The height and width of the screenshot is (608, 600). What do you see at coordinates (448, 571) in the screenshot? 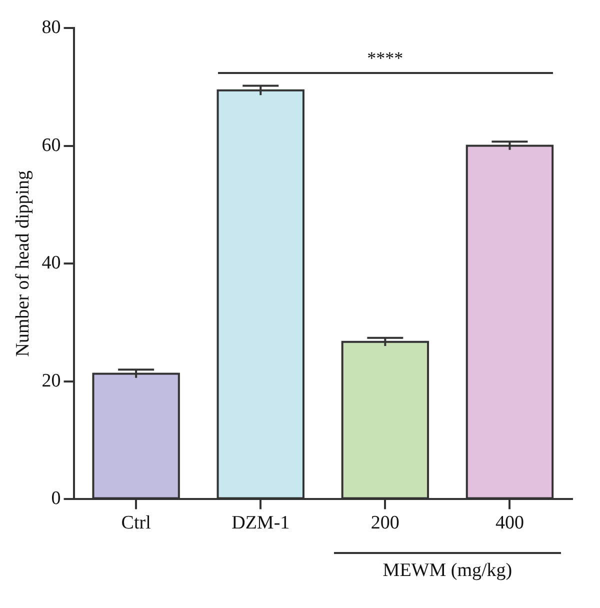
I see `x-axis-title: MEWM (mg/kg)` at bounding box center [448, 571].